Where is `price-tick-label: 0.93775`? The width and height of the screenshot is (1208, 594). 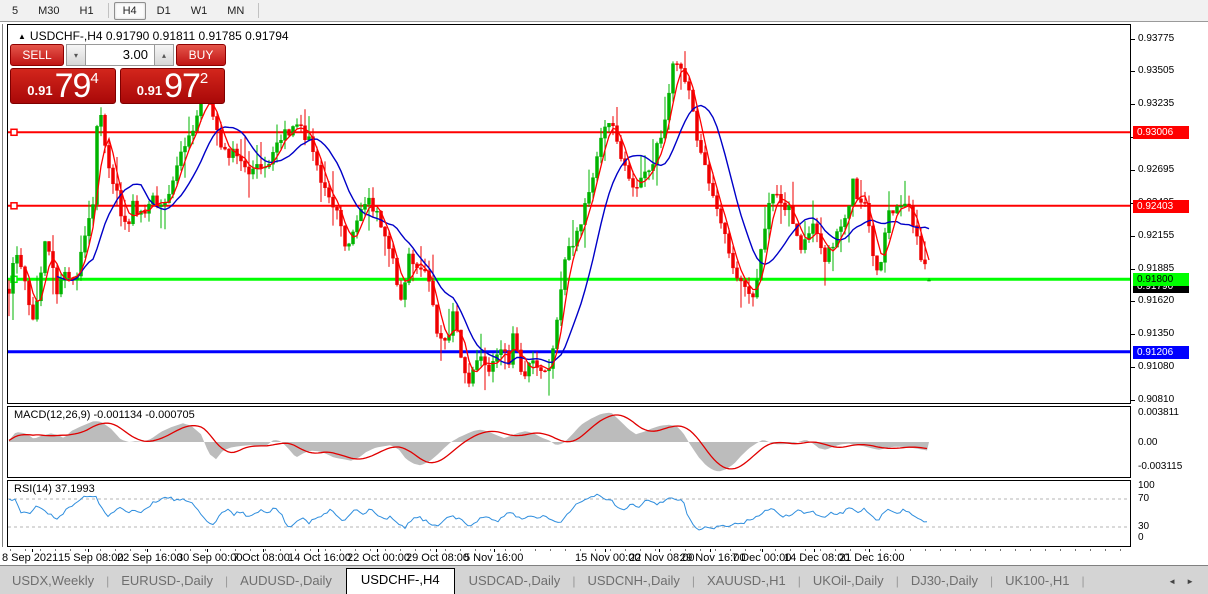 price-tick-label: 0.93775 is located at coordinates (1156, 38).